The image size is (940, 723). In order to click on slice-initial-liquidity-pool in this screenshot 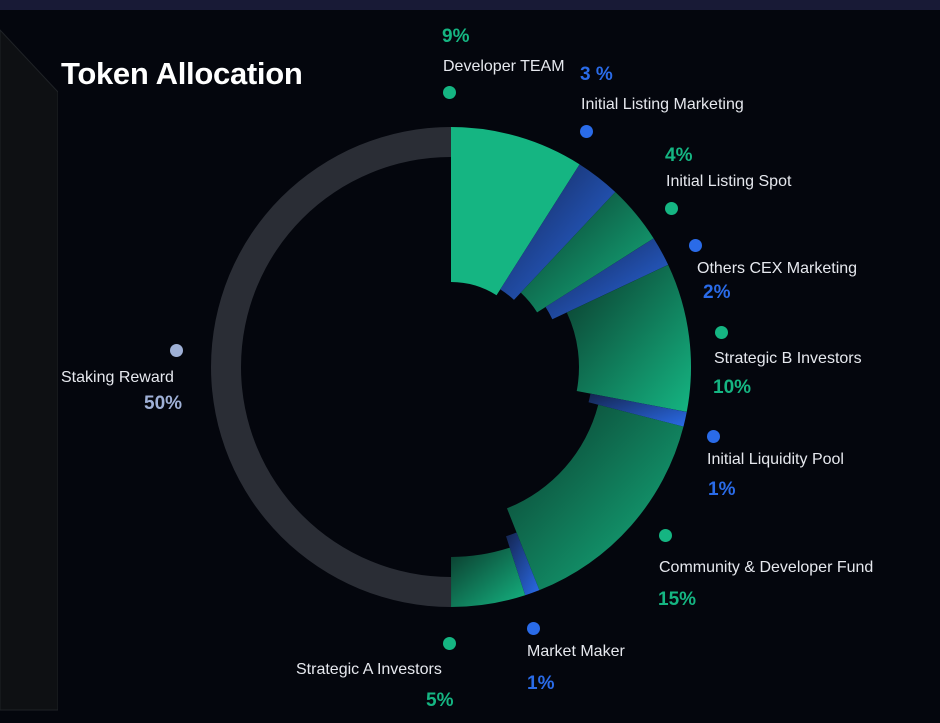, I will do `click(637, 410)`.